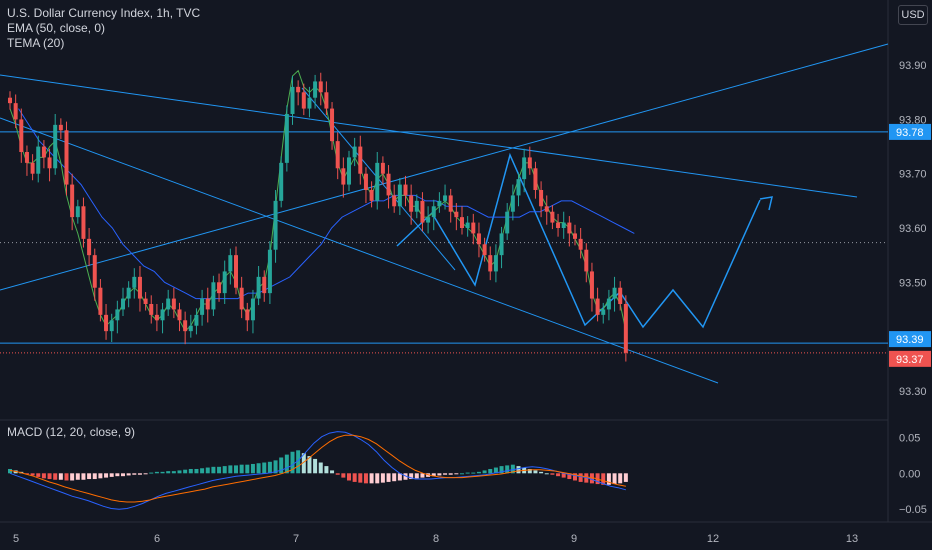 This screenshot has height=550, width=932. Describe the element at coordinates (909, 474) in the screenshot. I see `macd-axis-label: 0.00` at that location.